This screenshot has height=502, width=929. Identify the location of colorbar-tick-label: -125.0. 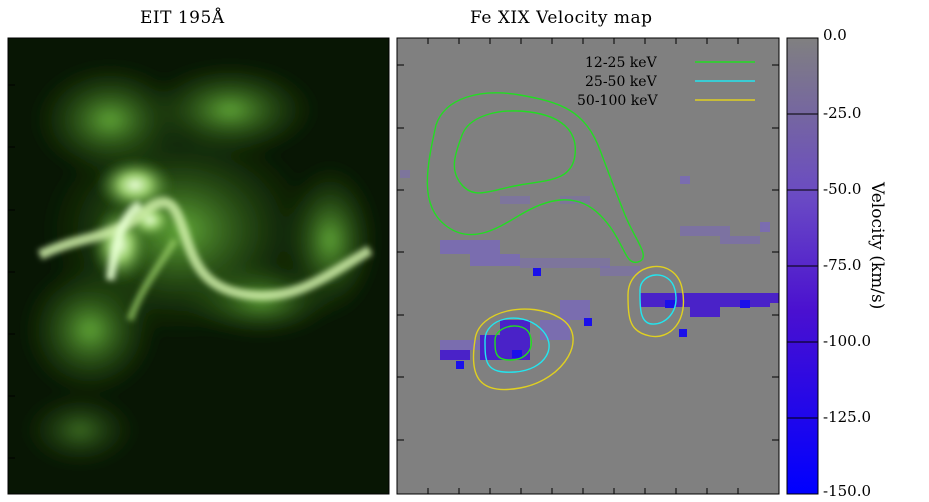
(847, 417).